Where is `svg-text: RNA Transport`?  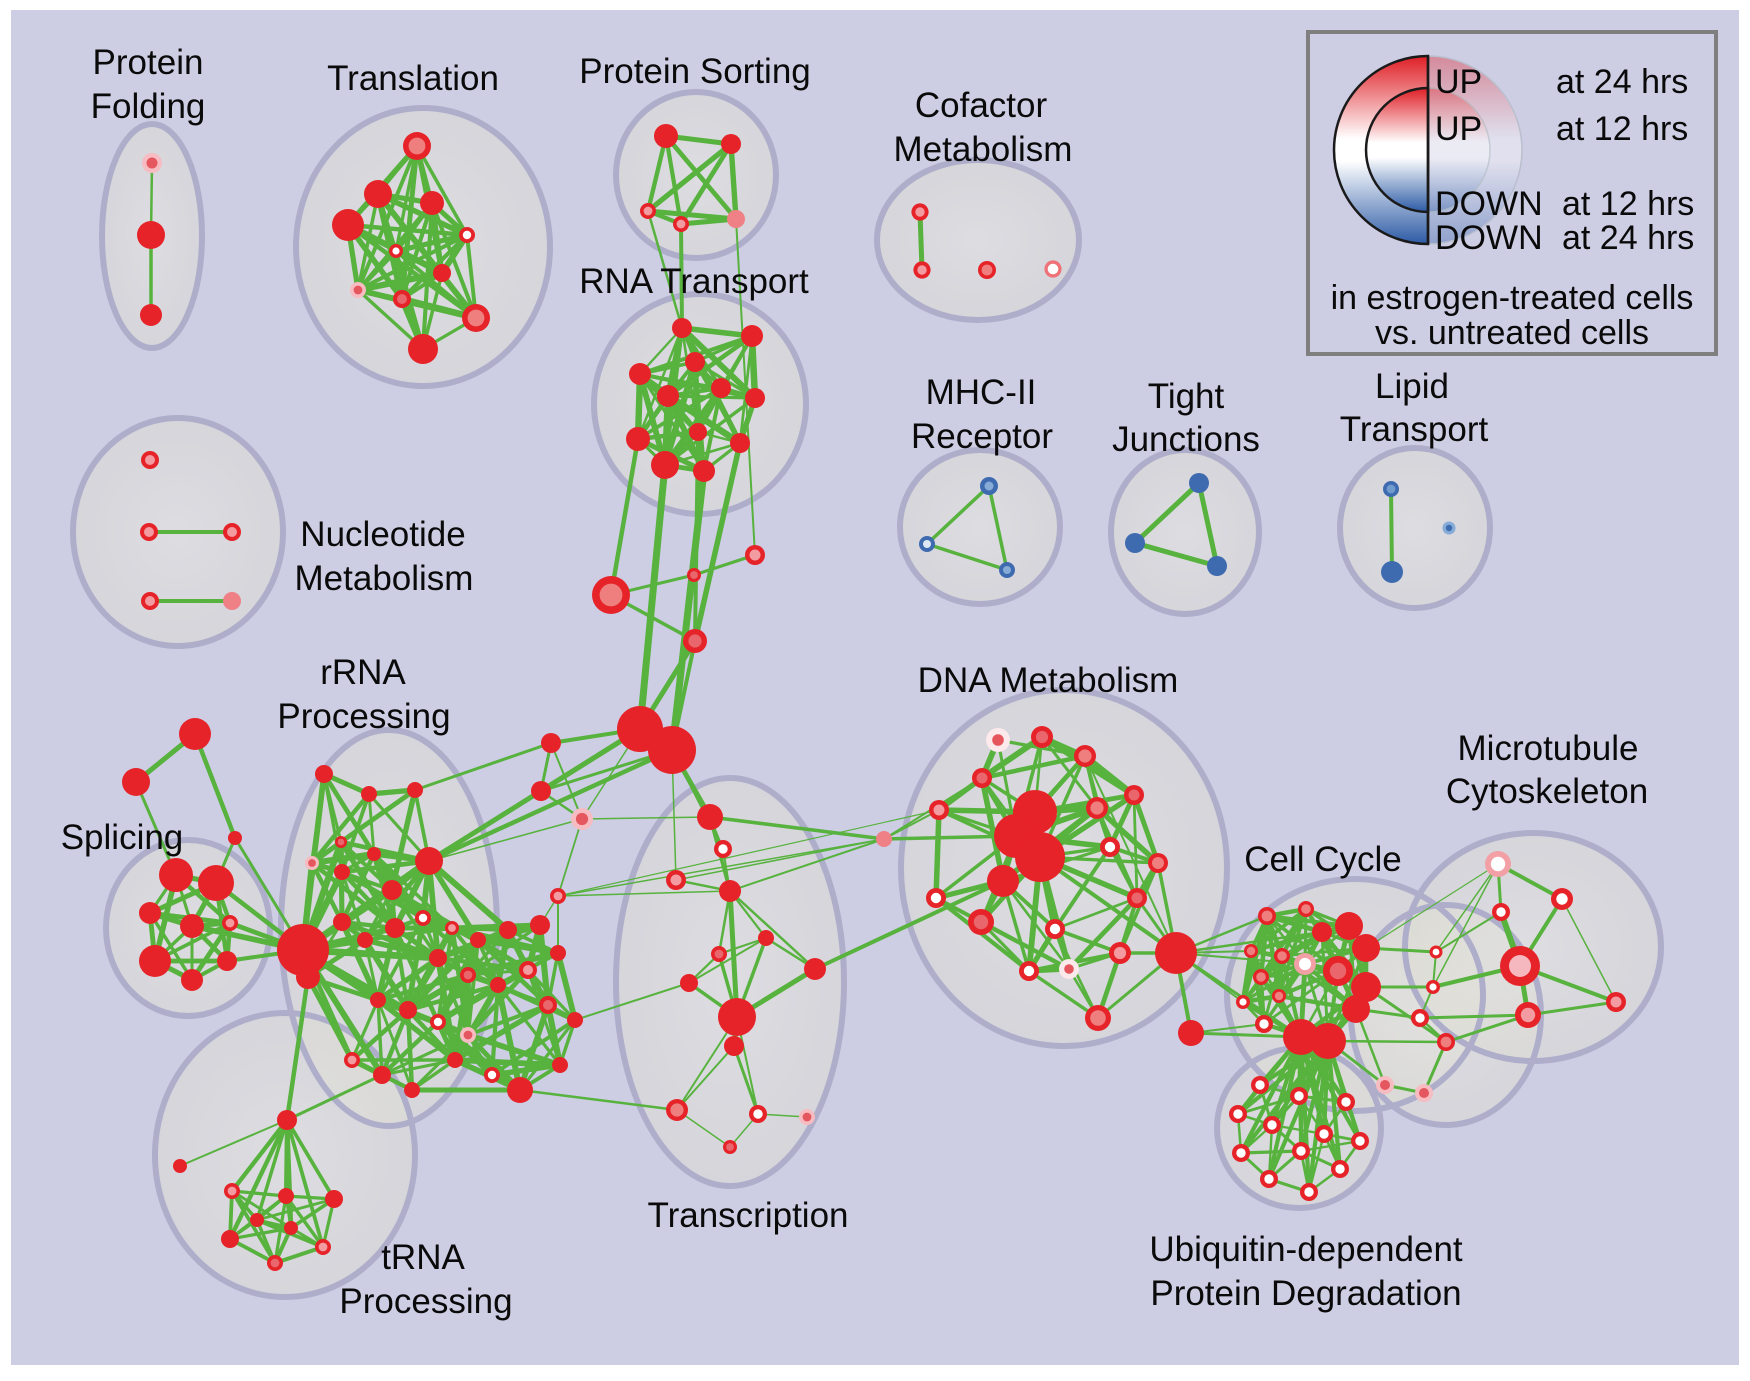 svg-text: RNA Transport is located at coordinates (694, 281).